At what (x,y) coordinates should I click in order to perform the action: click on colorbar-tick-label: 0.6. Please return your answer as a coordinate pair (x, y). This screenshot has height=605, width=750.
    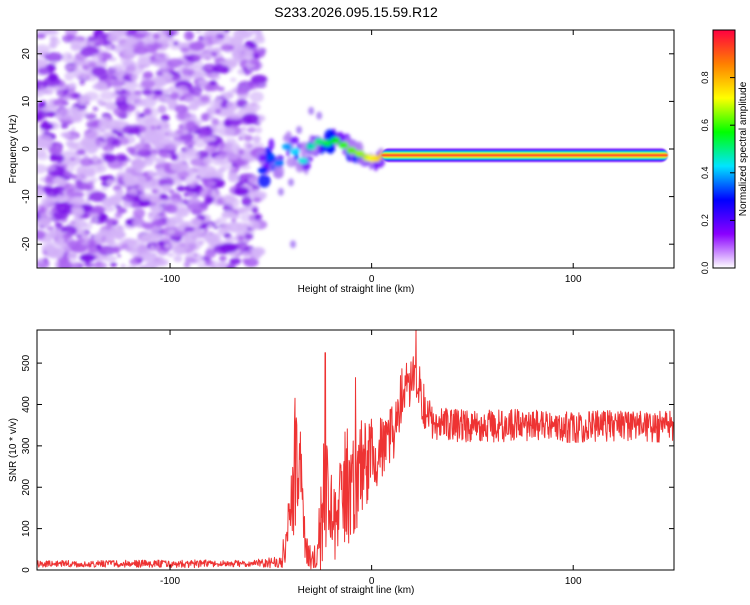
    Looking at the image, I should click on (705, 125).